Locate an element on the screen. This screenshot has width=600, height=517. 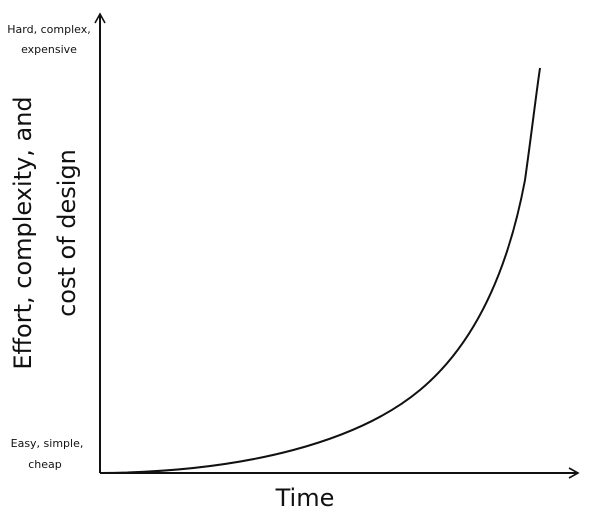
y-top-label: expensive is located at coordinates (49, 49).